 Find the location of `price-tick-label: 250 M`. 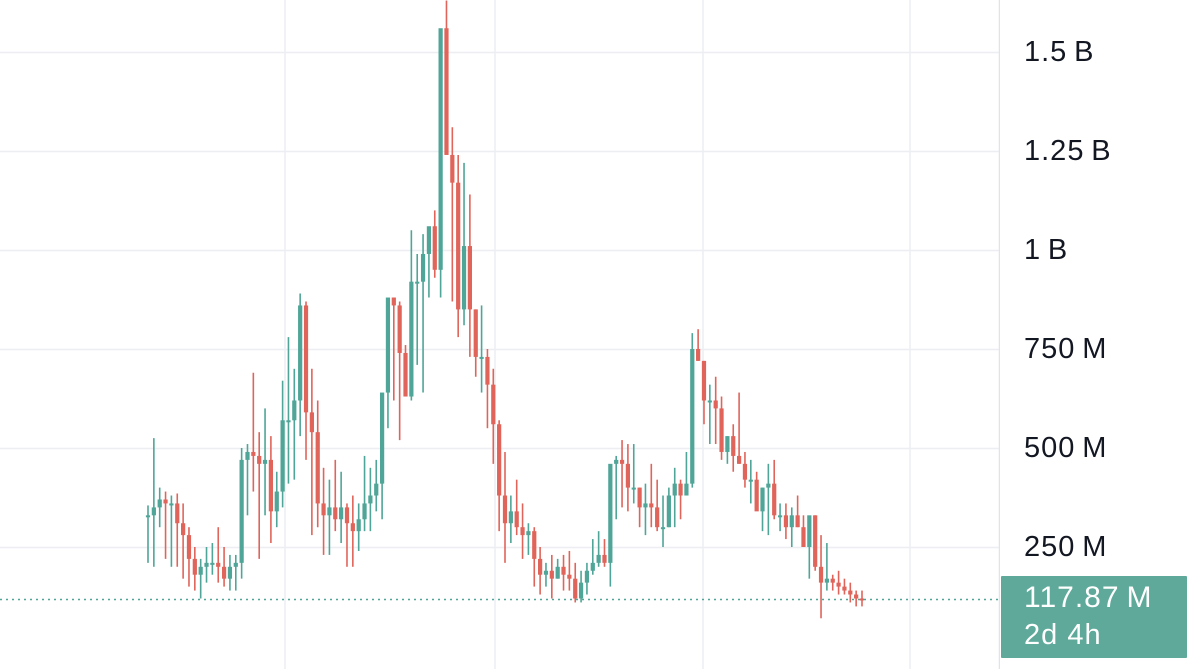

price-tick-label: 250 M is located at coordinates (1066, 547).